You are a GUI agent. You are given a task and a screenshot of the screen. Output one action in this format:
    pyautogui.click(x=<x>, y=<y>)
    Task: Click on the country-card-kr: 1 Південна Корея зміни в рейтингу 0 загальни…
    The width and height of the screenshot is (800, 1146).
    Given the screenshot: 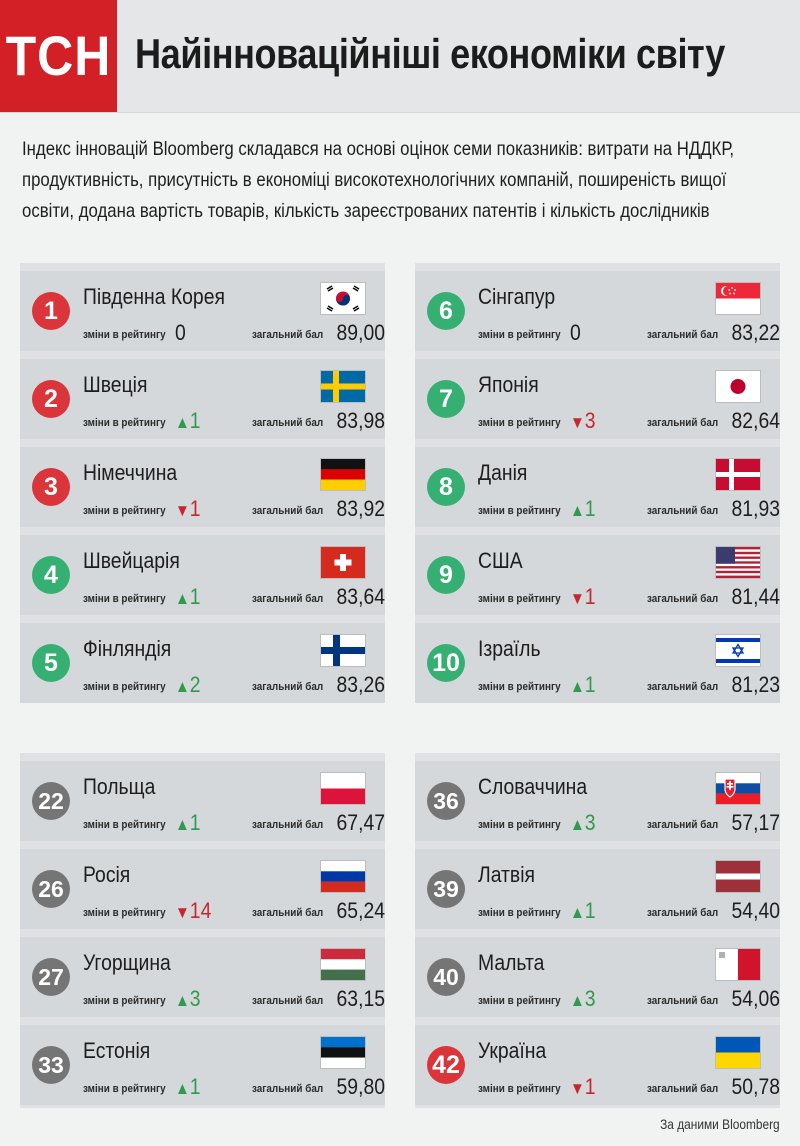 What is the action you would take?
    pyautogui.click(x=202, y=311)
    